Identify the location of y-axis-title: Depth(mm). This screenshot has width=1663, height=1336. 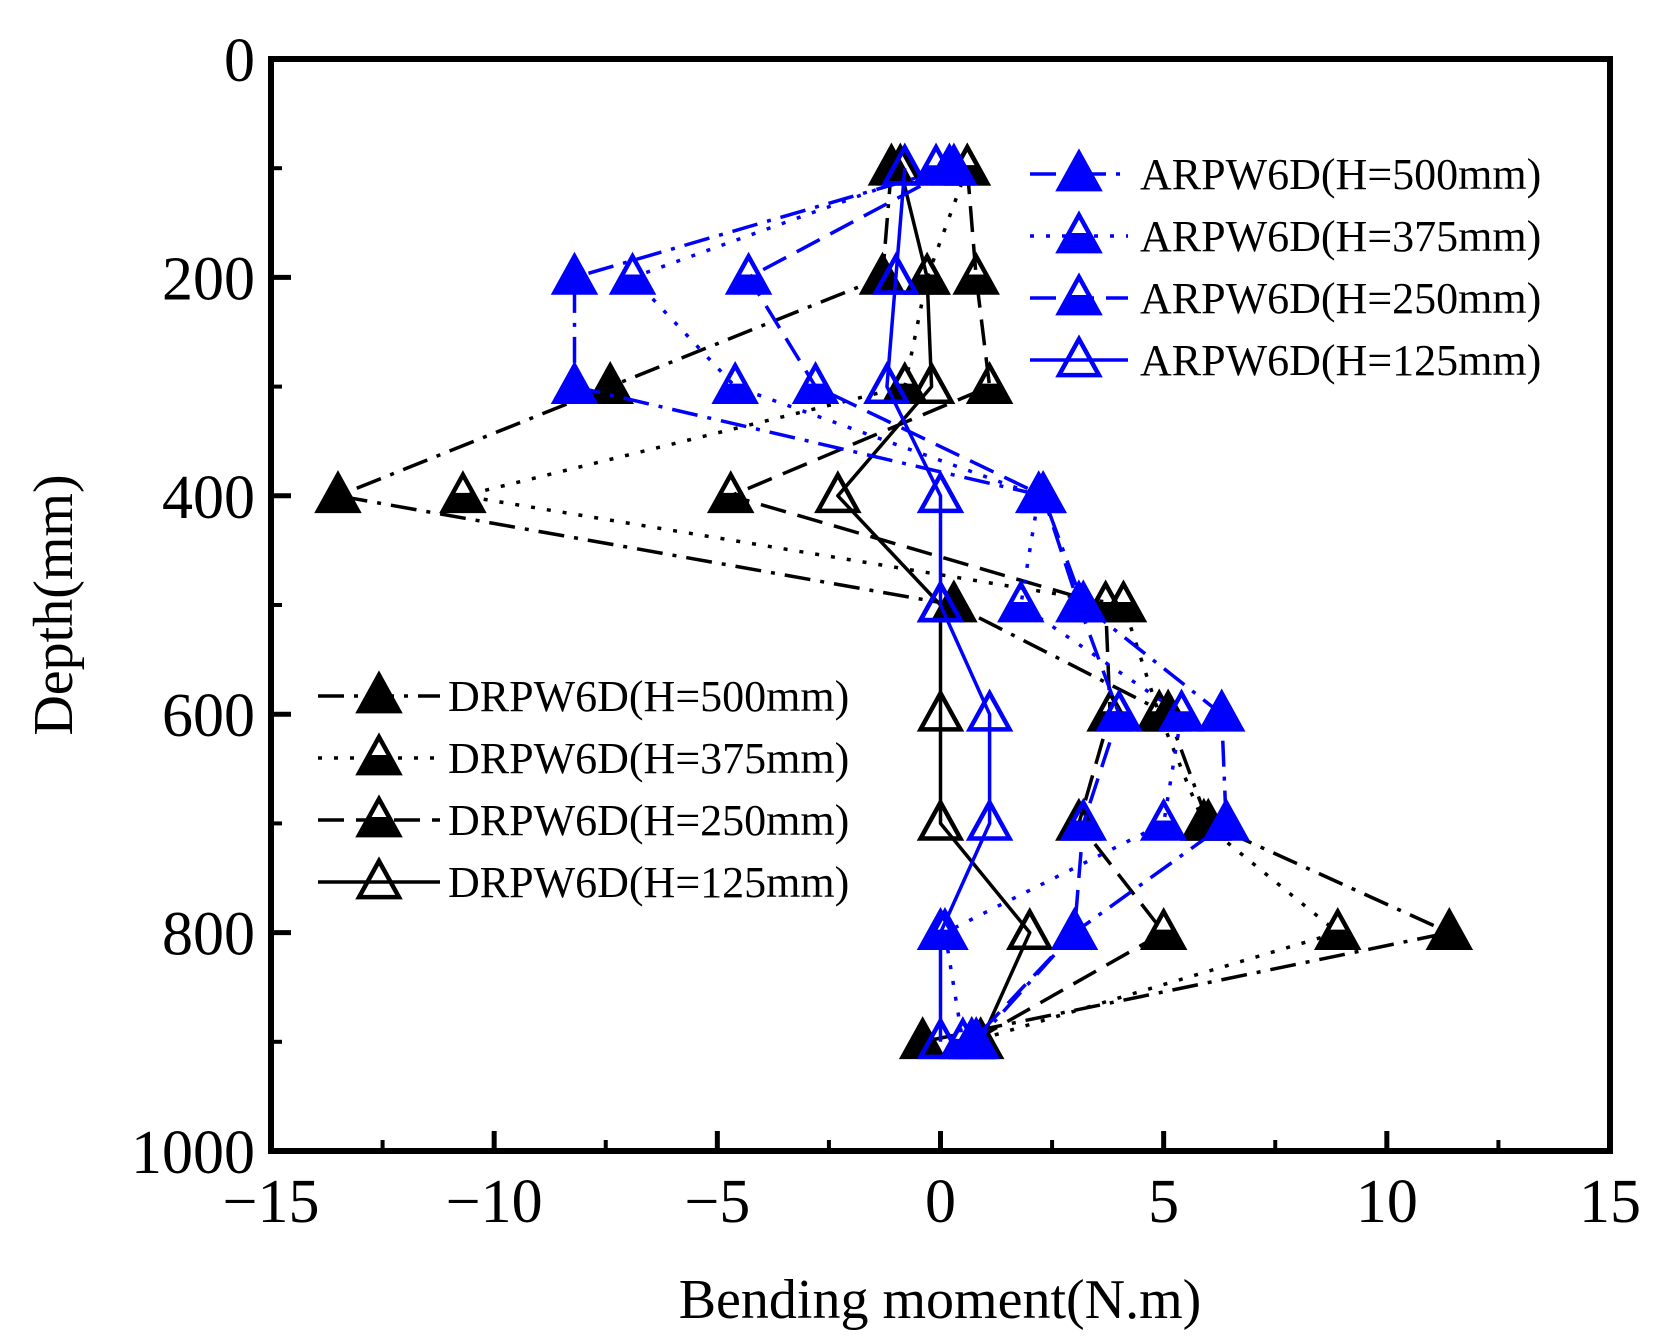
(54, 604).